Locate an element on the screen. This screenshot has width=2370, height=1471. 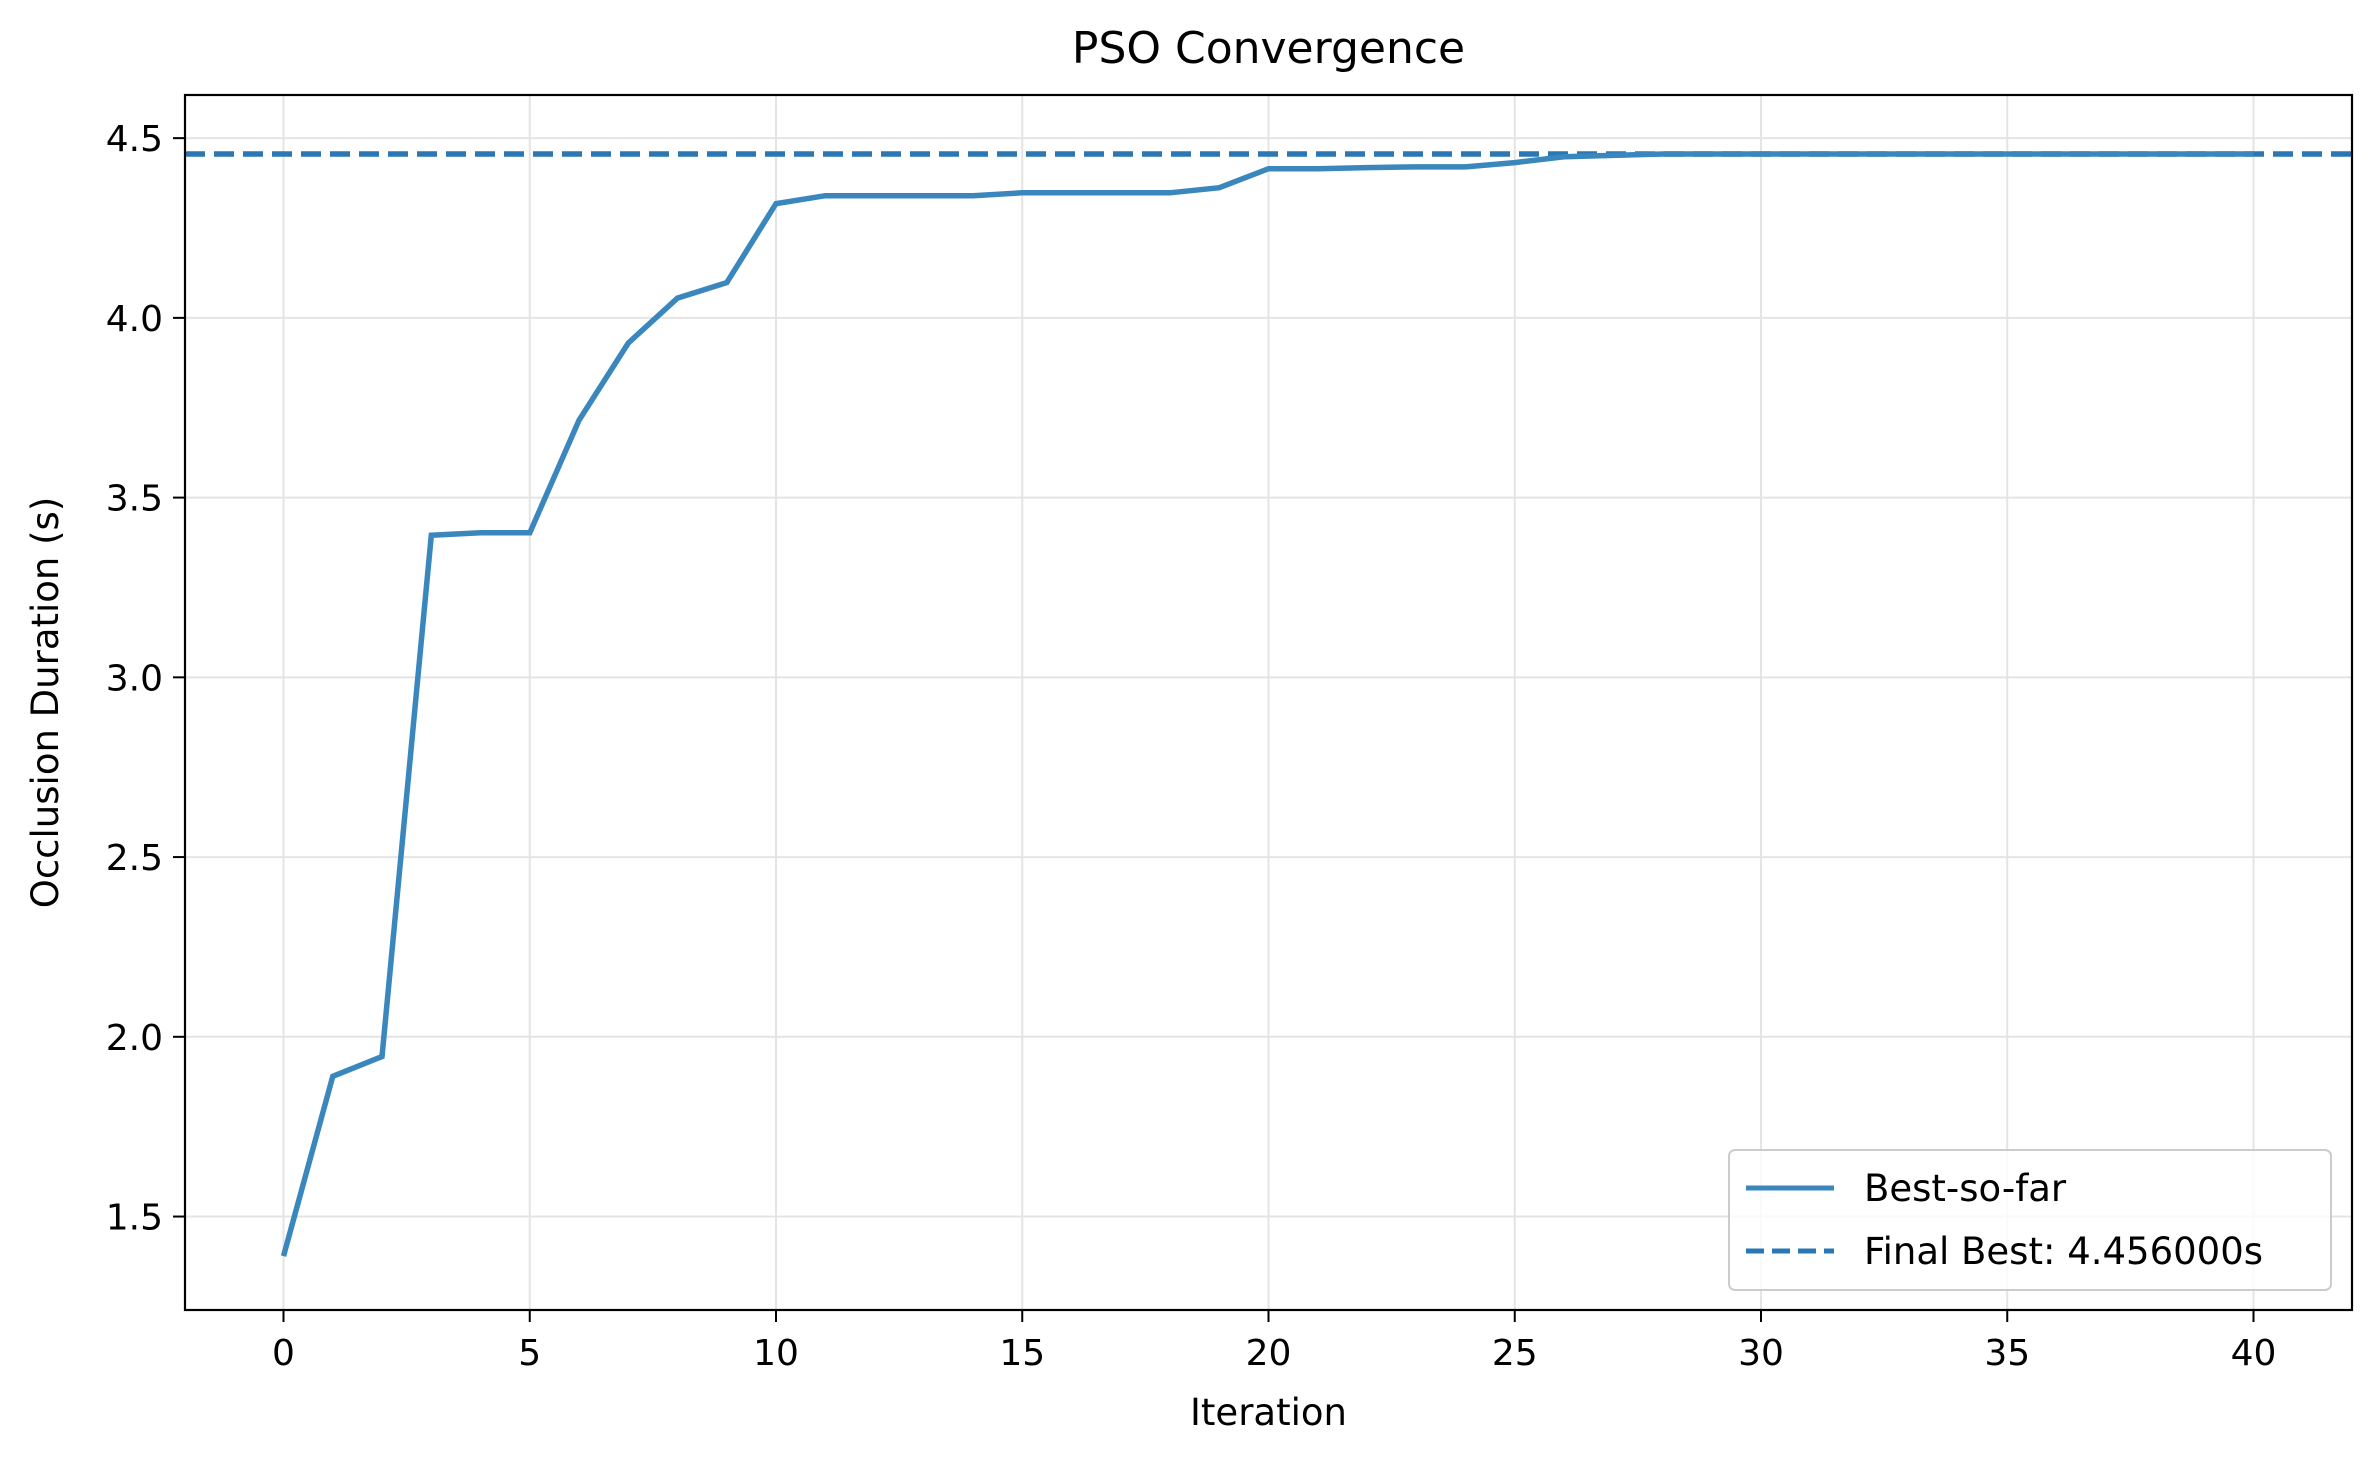
x-tick-label: 30 is located at coordinates (1761, 1353).